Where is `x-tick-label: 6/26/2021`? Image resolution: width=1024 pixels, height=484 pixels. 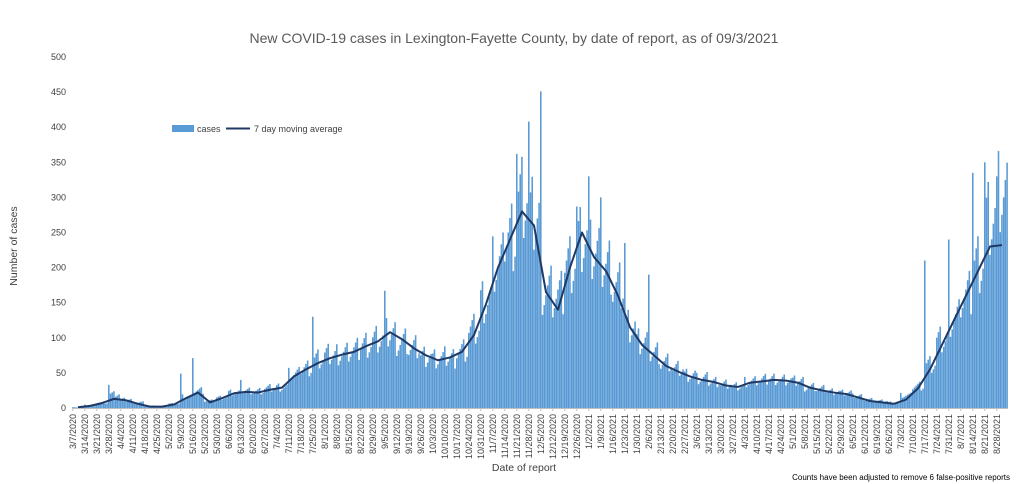
x-tick-label: 6/26/2021 is located at coordinates (889, 434).